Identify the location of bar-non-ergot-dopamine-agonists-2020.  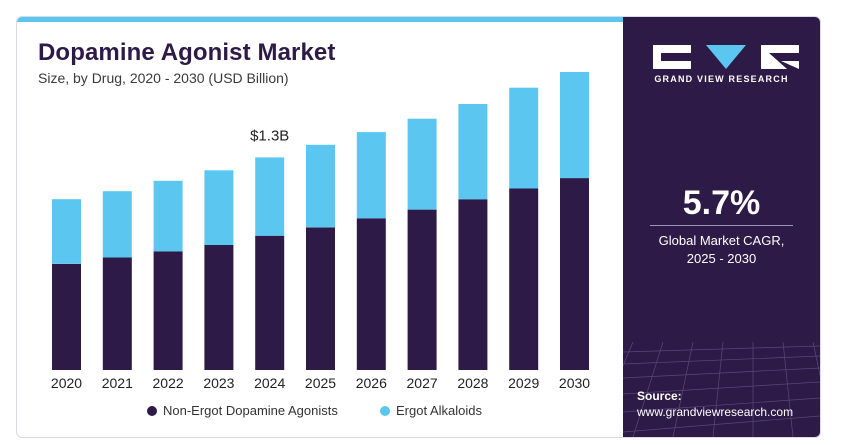
(66, 316).